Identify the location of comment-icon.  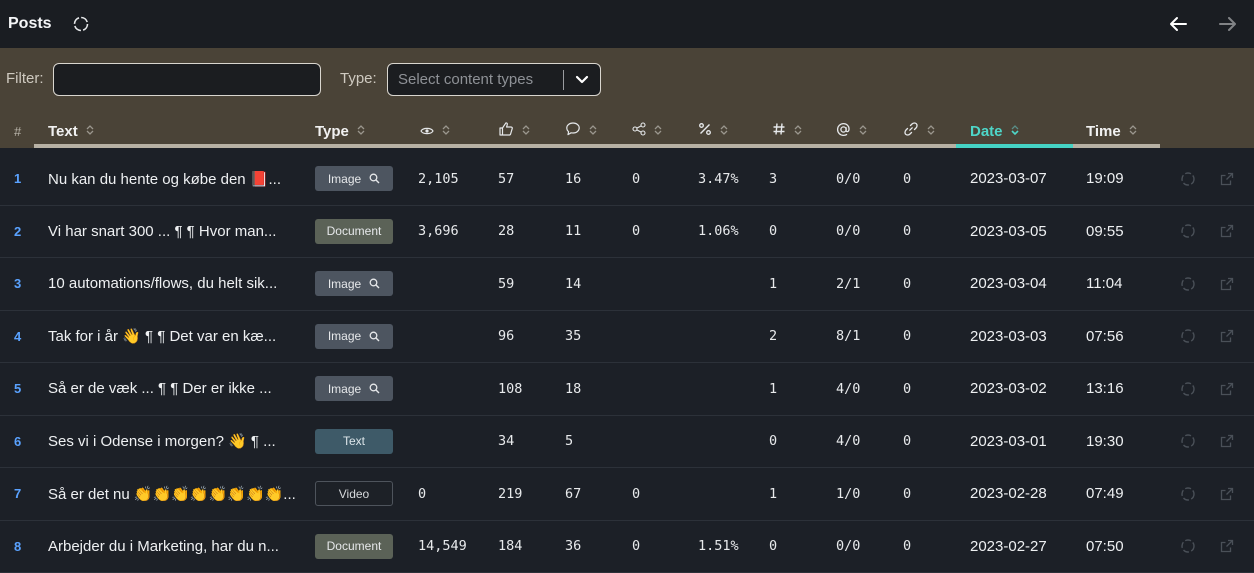
(573, 131).